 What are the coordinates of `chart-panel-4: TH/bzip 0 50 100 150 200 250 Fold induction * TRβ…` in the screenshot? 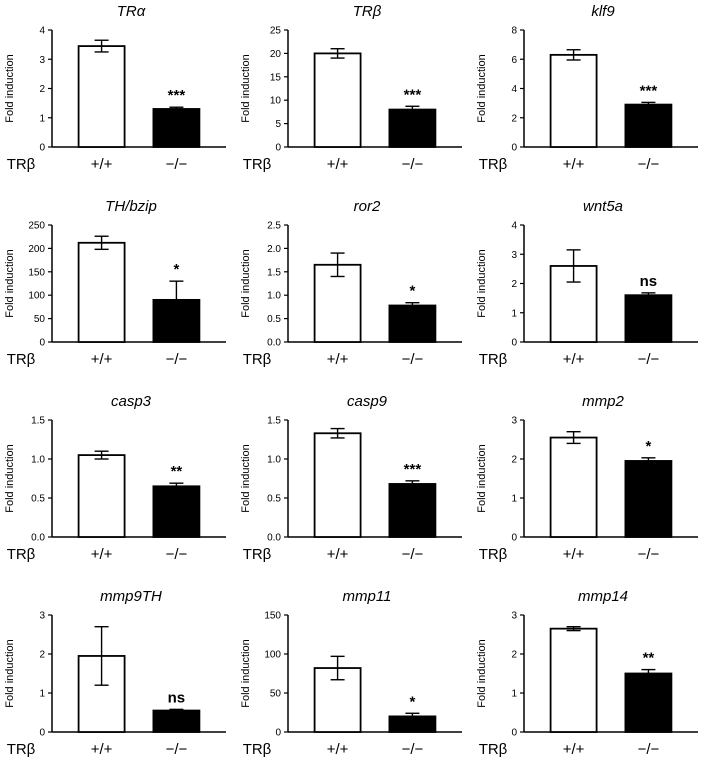 It's located at (118, 292).